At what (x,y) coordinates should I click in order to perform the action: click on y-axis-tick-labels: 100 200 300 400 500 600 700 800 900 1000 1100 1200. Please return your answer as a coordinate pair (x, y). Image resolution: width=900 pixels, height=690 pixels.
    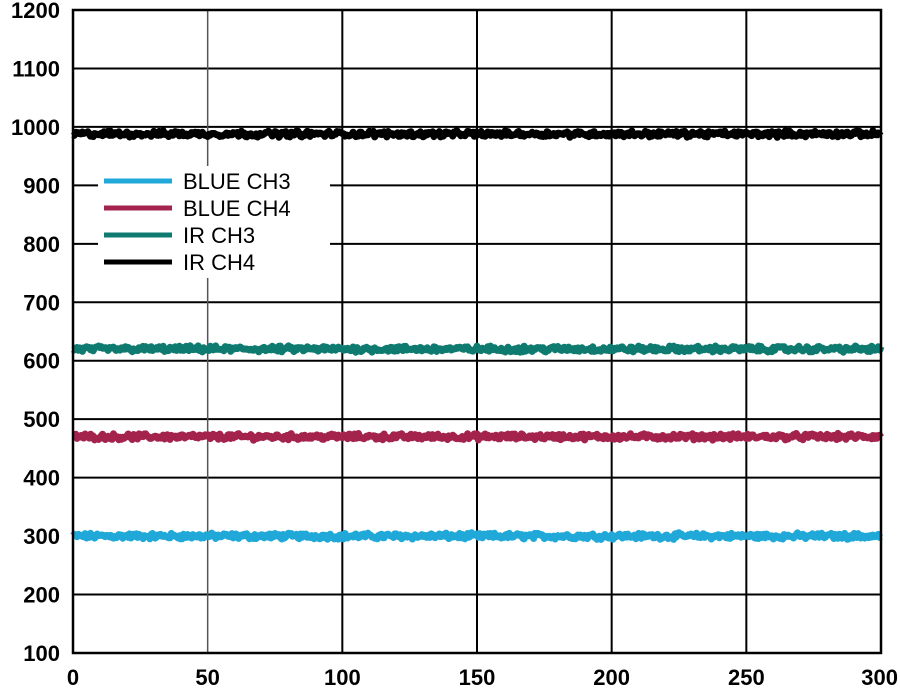
    Looking at the image, I should click on (35, 333).